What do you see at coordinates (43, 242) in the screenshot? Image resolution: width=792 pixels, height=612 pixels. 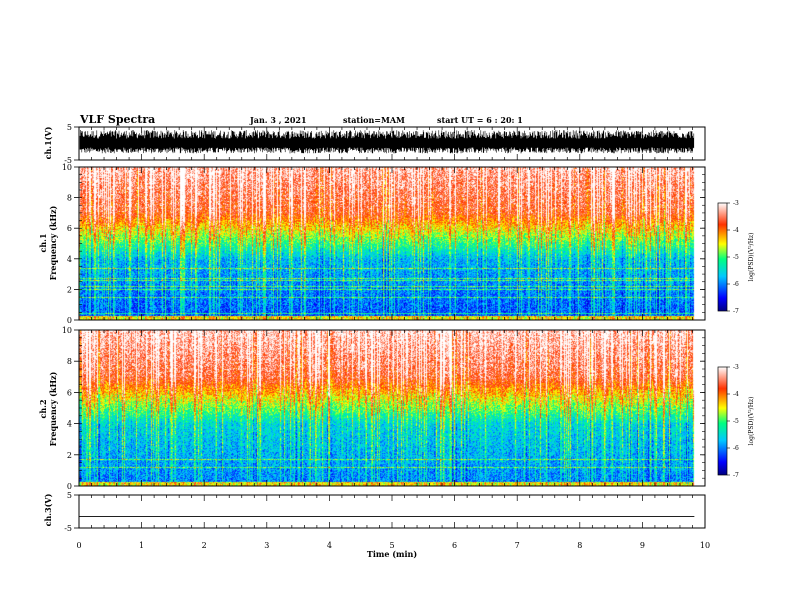 I see `ch1-spec-ylabel-top: ch.1` at bounding box center [43, 242].